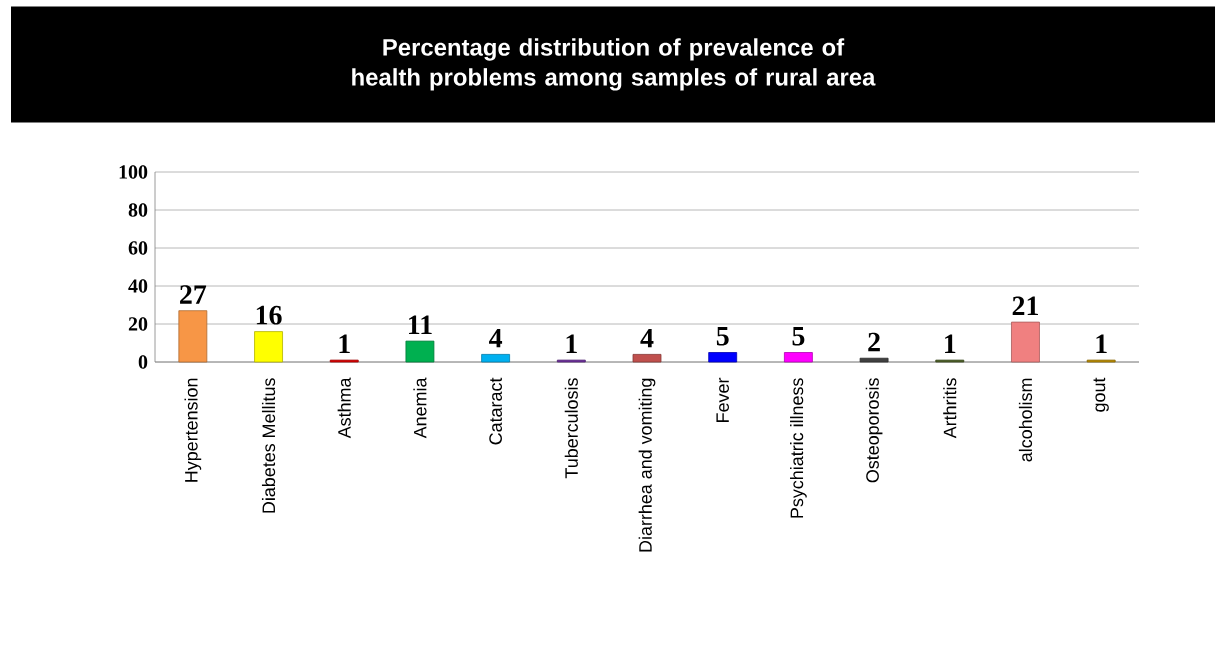  Describe the element at coordinates (647, 465) in the screenshot. I see `x-tick-label: Diarrhea and vomiting` at that location.